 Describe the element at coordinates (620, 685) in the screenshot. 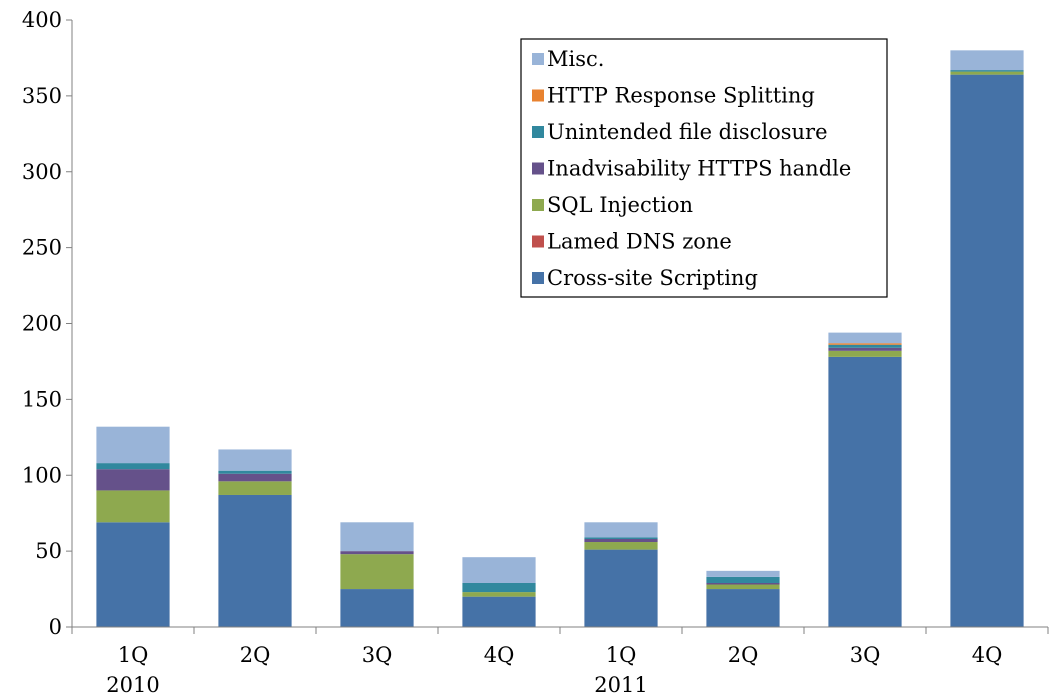

I see `x-group-label: 2011` at that location.